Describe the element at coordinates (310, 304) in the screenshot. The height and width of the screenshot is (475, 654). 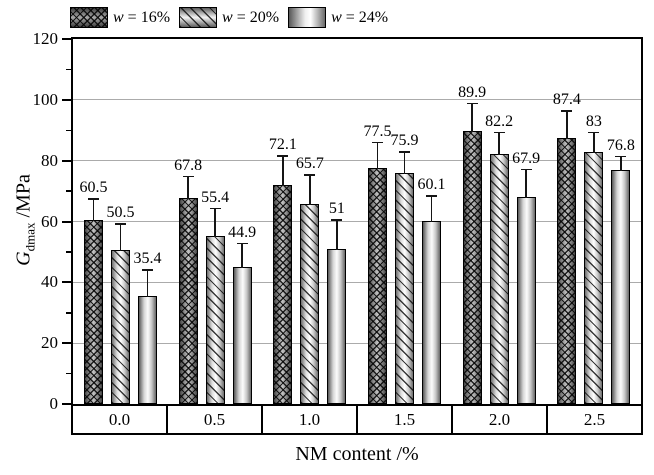
I see `bar-w20-1.0` at that location.